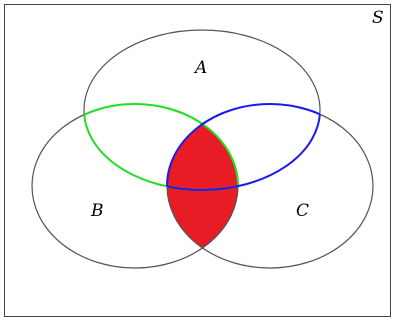 This screenshot has height=321, width=395. What do you see at coordinates (243, 147) in the screenshot?
I see `a-intersect-c-outline` at bounding box center [243, 147].